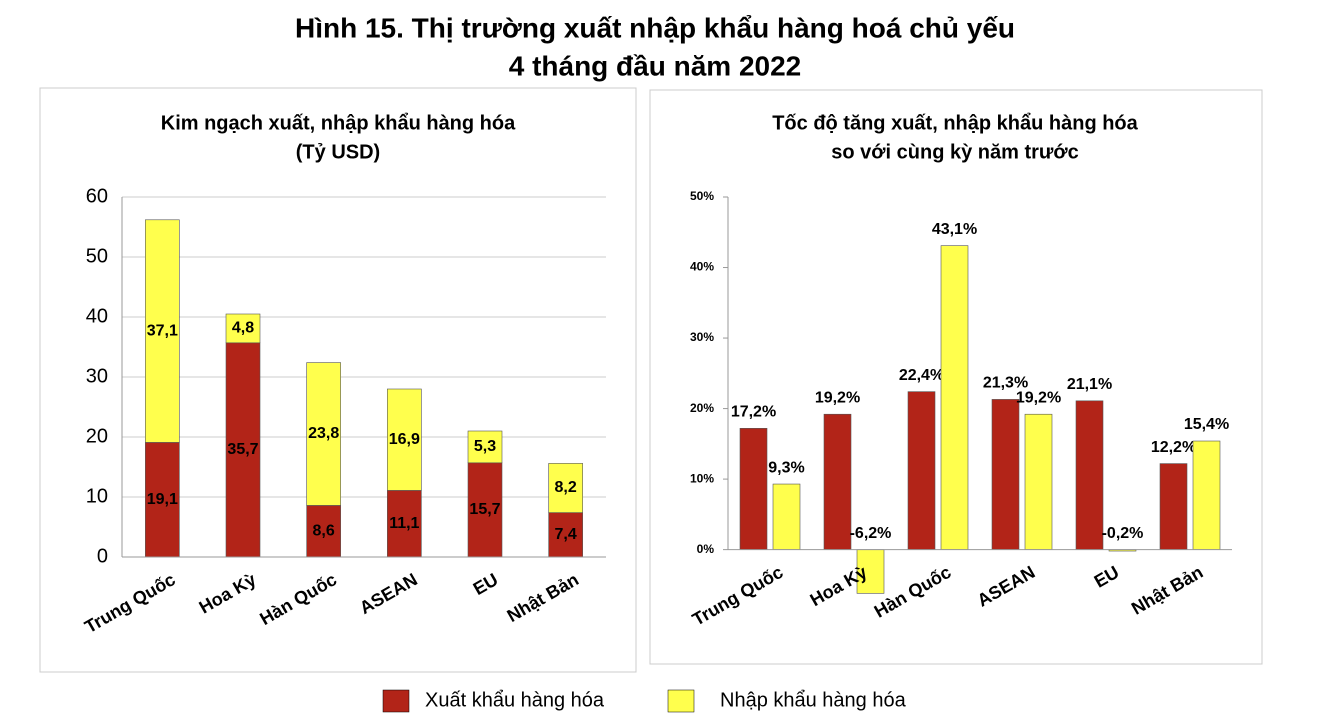 Image resolution: width=1332 pixels, height=726 pixels. What do you see at coordinates (1089, 384) in the screenshot?
I see `value-label: 21,1%` at bounding box center [1089, 384].